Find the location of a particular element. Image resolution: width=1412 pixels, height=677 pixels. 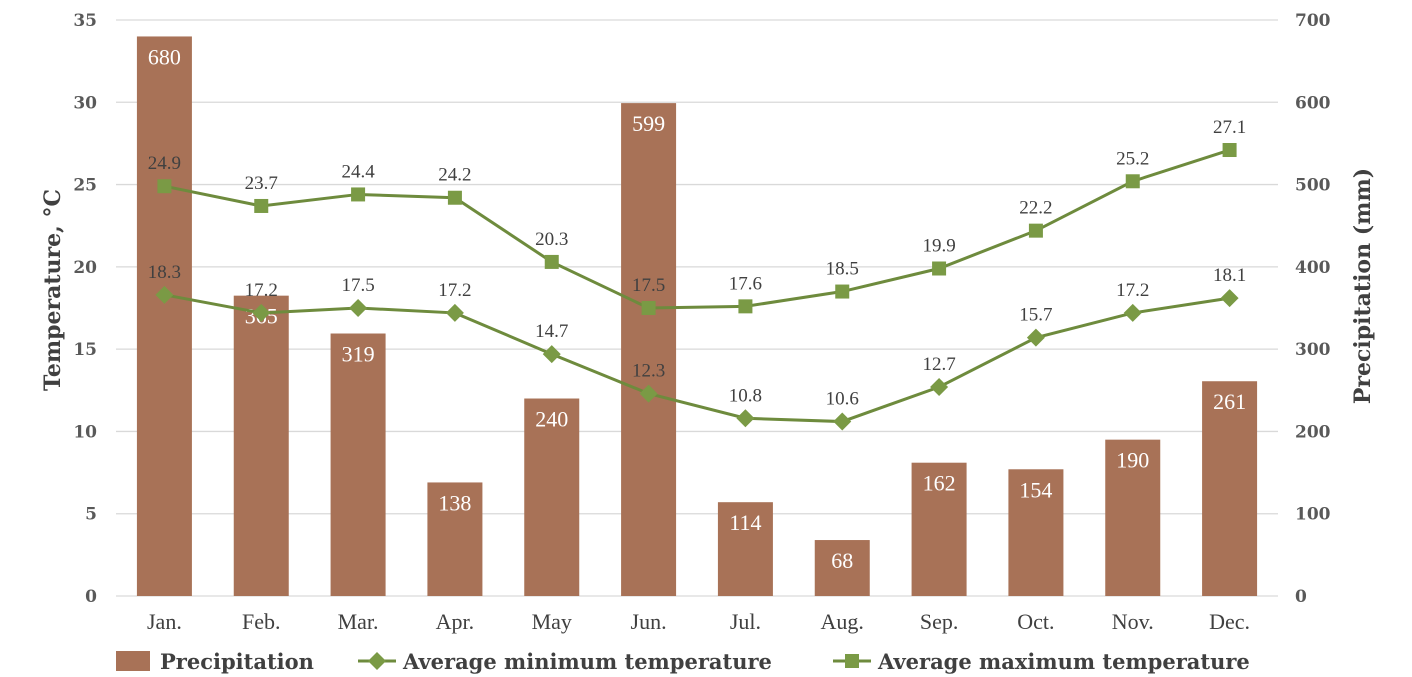

bar-data-label: 114 is located at coordinates (745, 522).